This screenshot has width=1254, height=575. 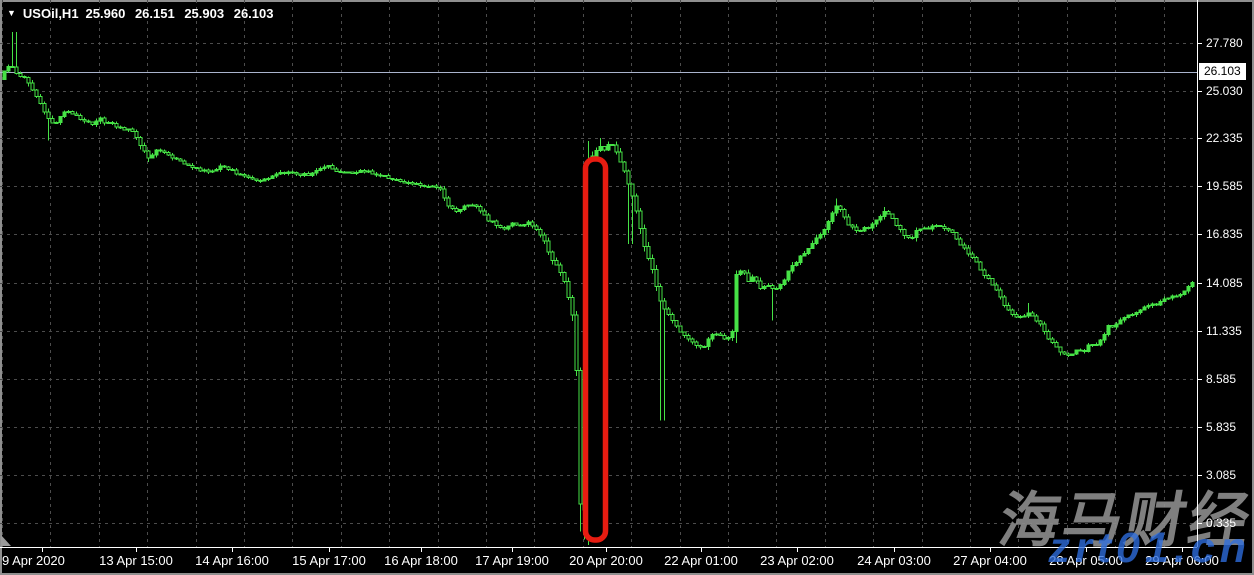 I want to click on corner-marker-icon, so click(x=6, y=540).